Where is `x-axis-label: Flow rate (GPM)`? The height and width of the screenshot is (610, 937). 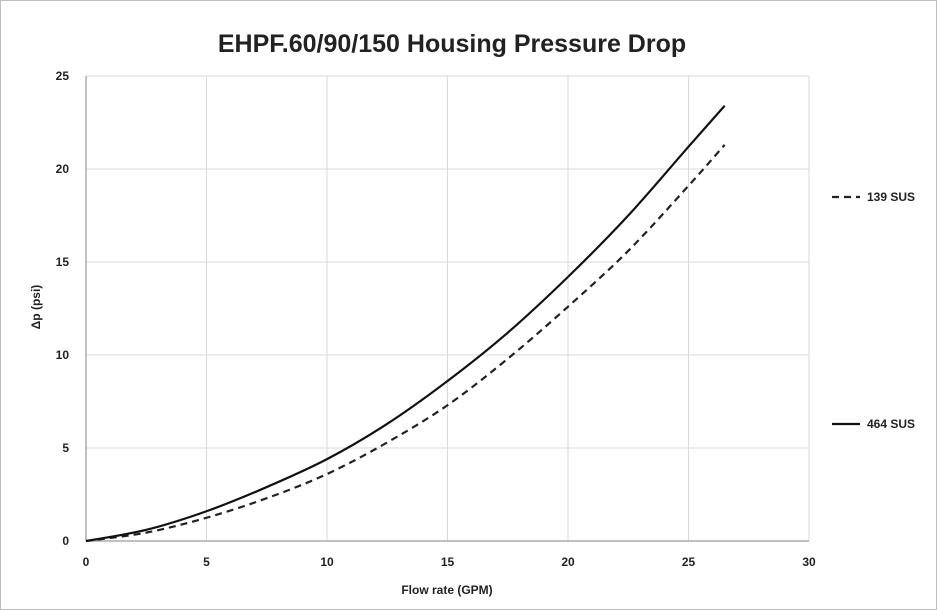 x-axis-label: Flow rate (GPM) is located at coordinates (446, 590).